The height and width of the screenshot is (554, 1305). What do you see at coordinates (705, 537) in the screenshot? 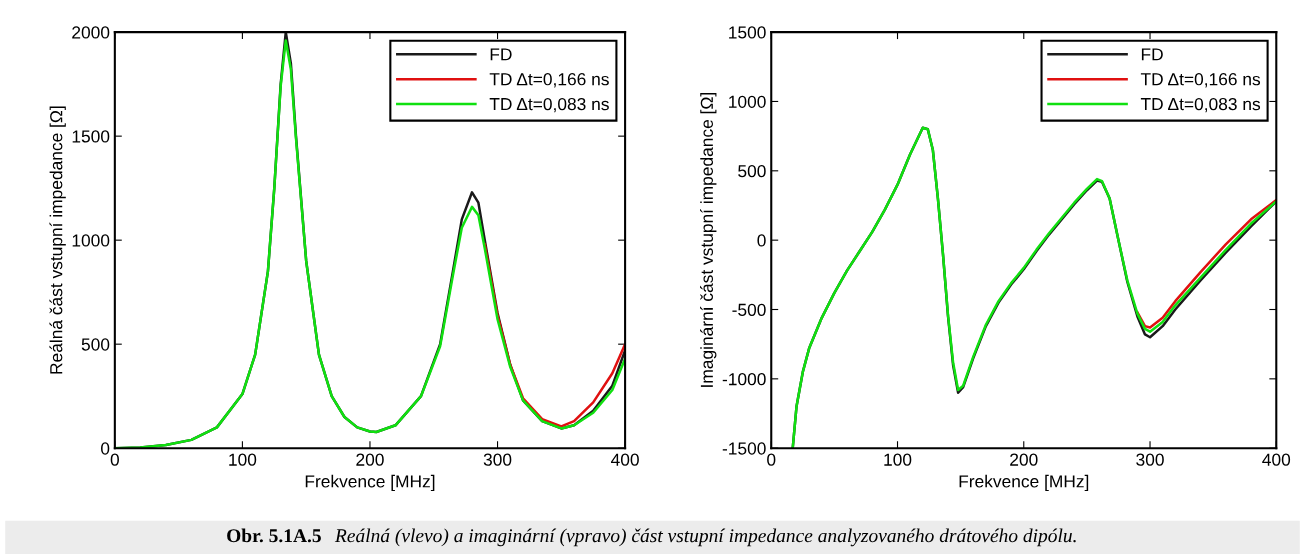
I see `text: Reálná (vlevo) a imaginární (vpravo) část vstupní impedance analyzovaného drátového dipólu.` at bounding box center [705, 537].